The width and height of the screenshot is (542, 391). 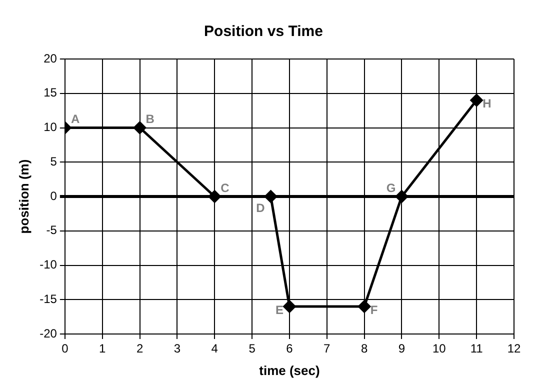 I want to click on y-tick-label: -10, so click(x=49, y=265).